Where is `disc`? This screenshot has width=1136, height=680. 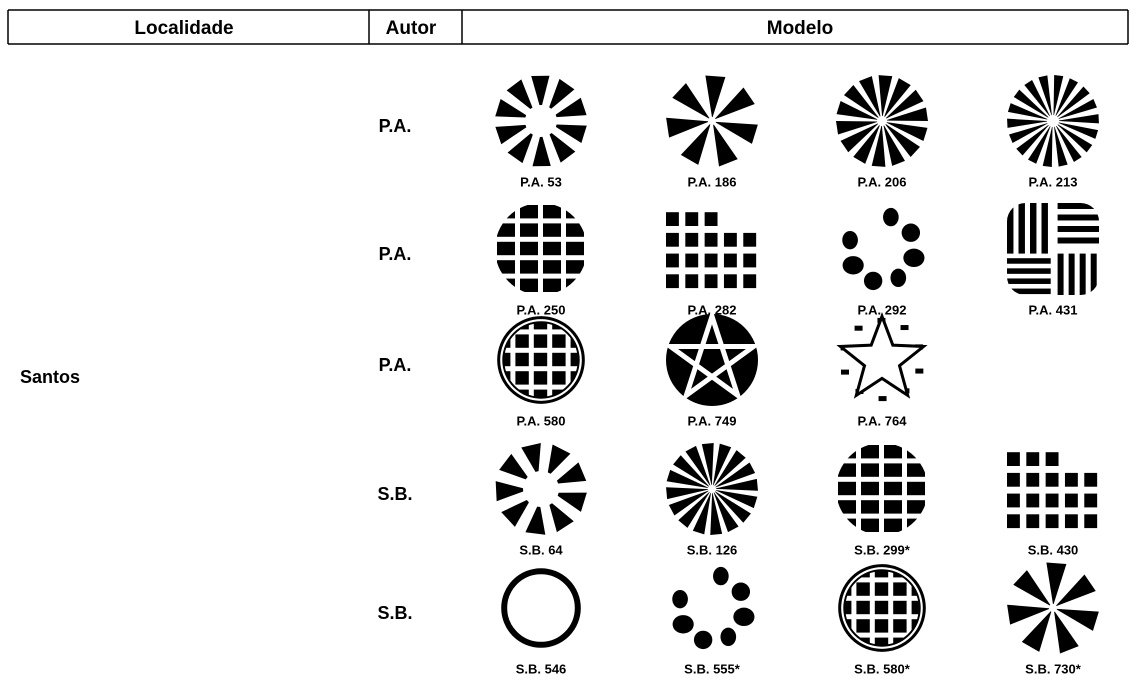
disc is located at coordinates (712, 360).